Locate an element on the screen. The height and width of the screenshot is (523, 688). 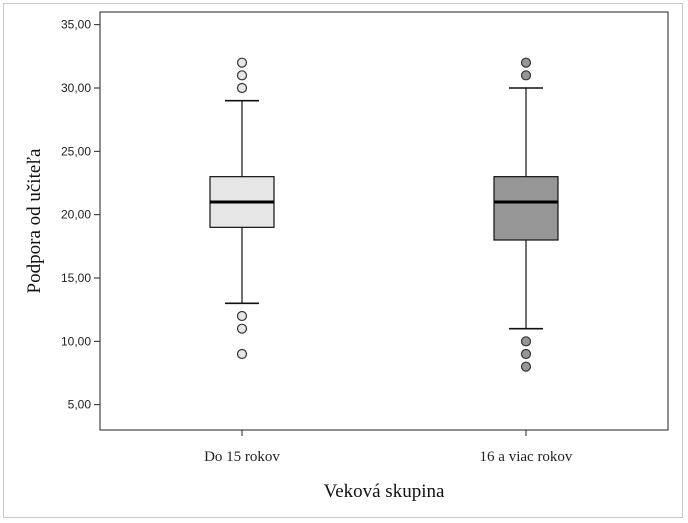
x-axis-title: Veková skupina is located at coordinates (384, 491).